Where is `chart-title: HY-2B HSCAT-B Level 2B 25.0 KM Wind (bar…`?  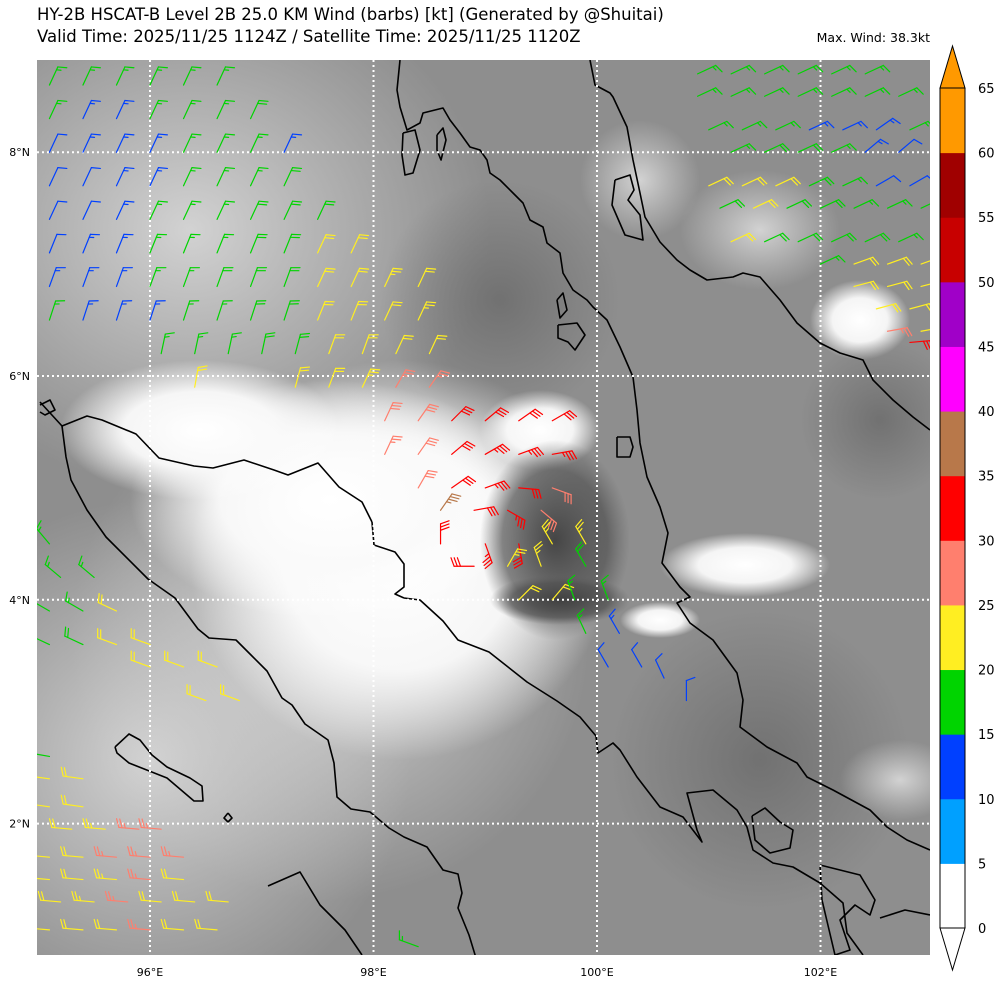
chart-title: HY-2B HSCAT-B Level 2B 25.0 KM Wind (bar… is located at coordinates (350, 14).